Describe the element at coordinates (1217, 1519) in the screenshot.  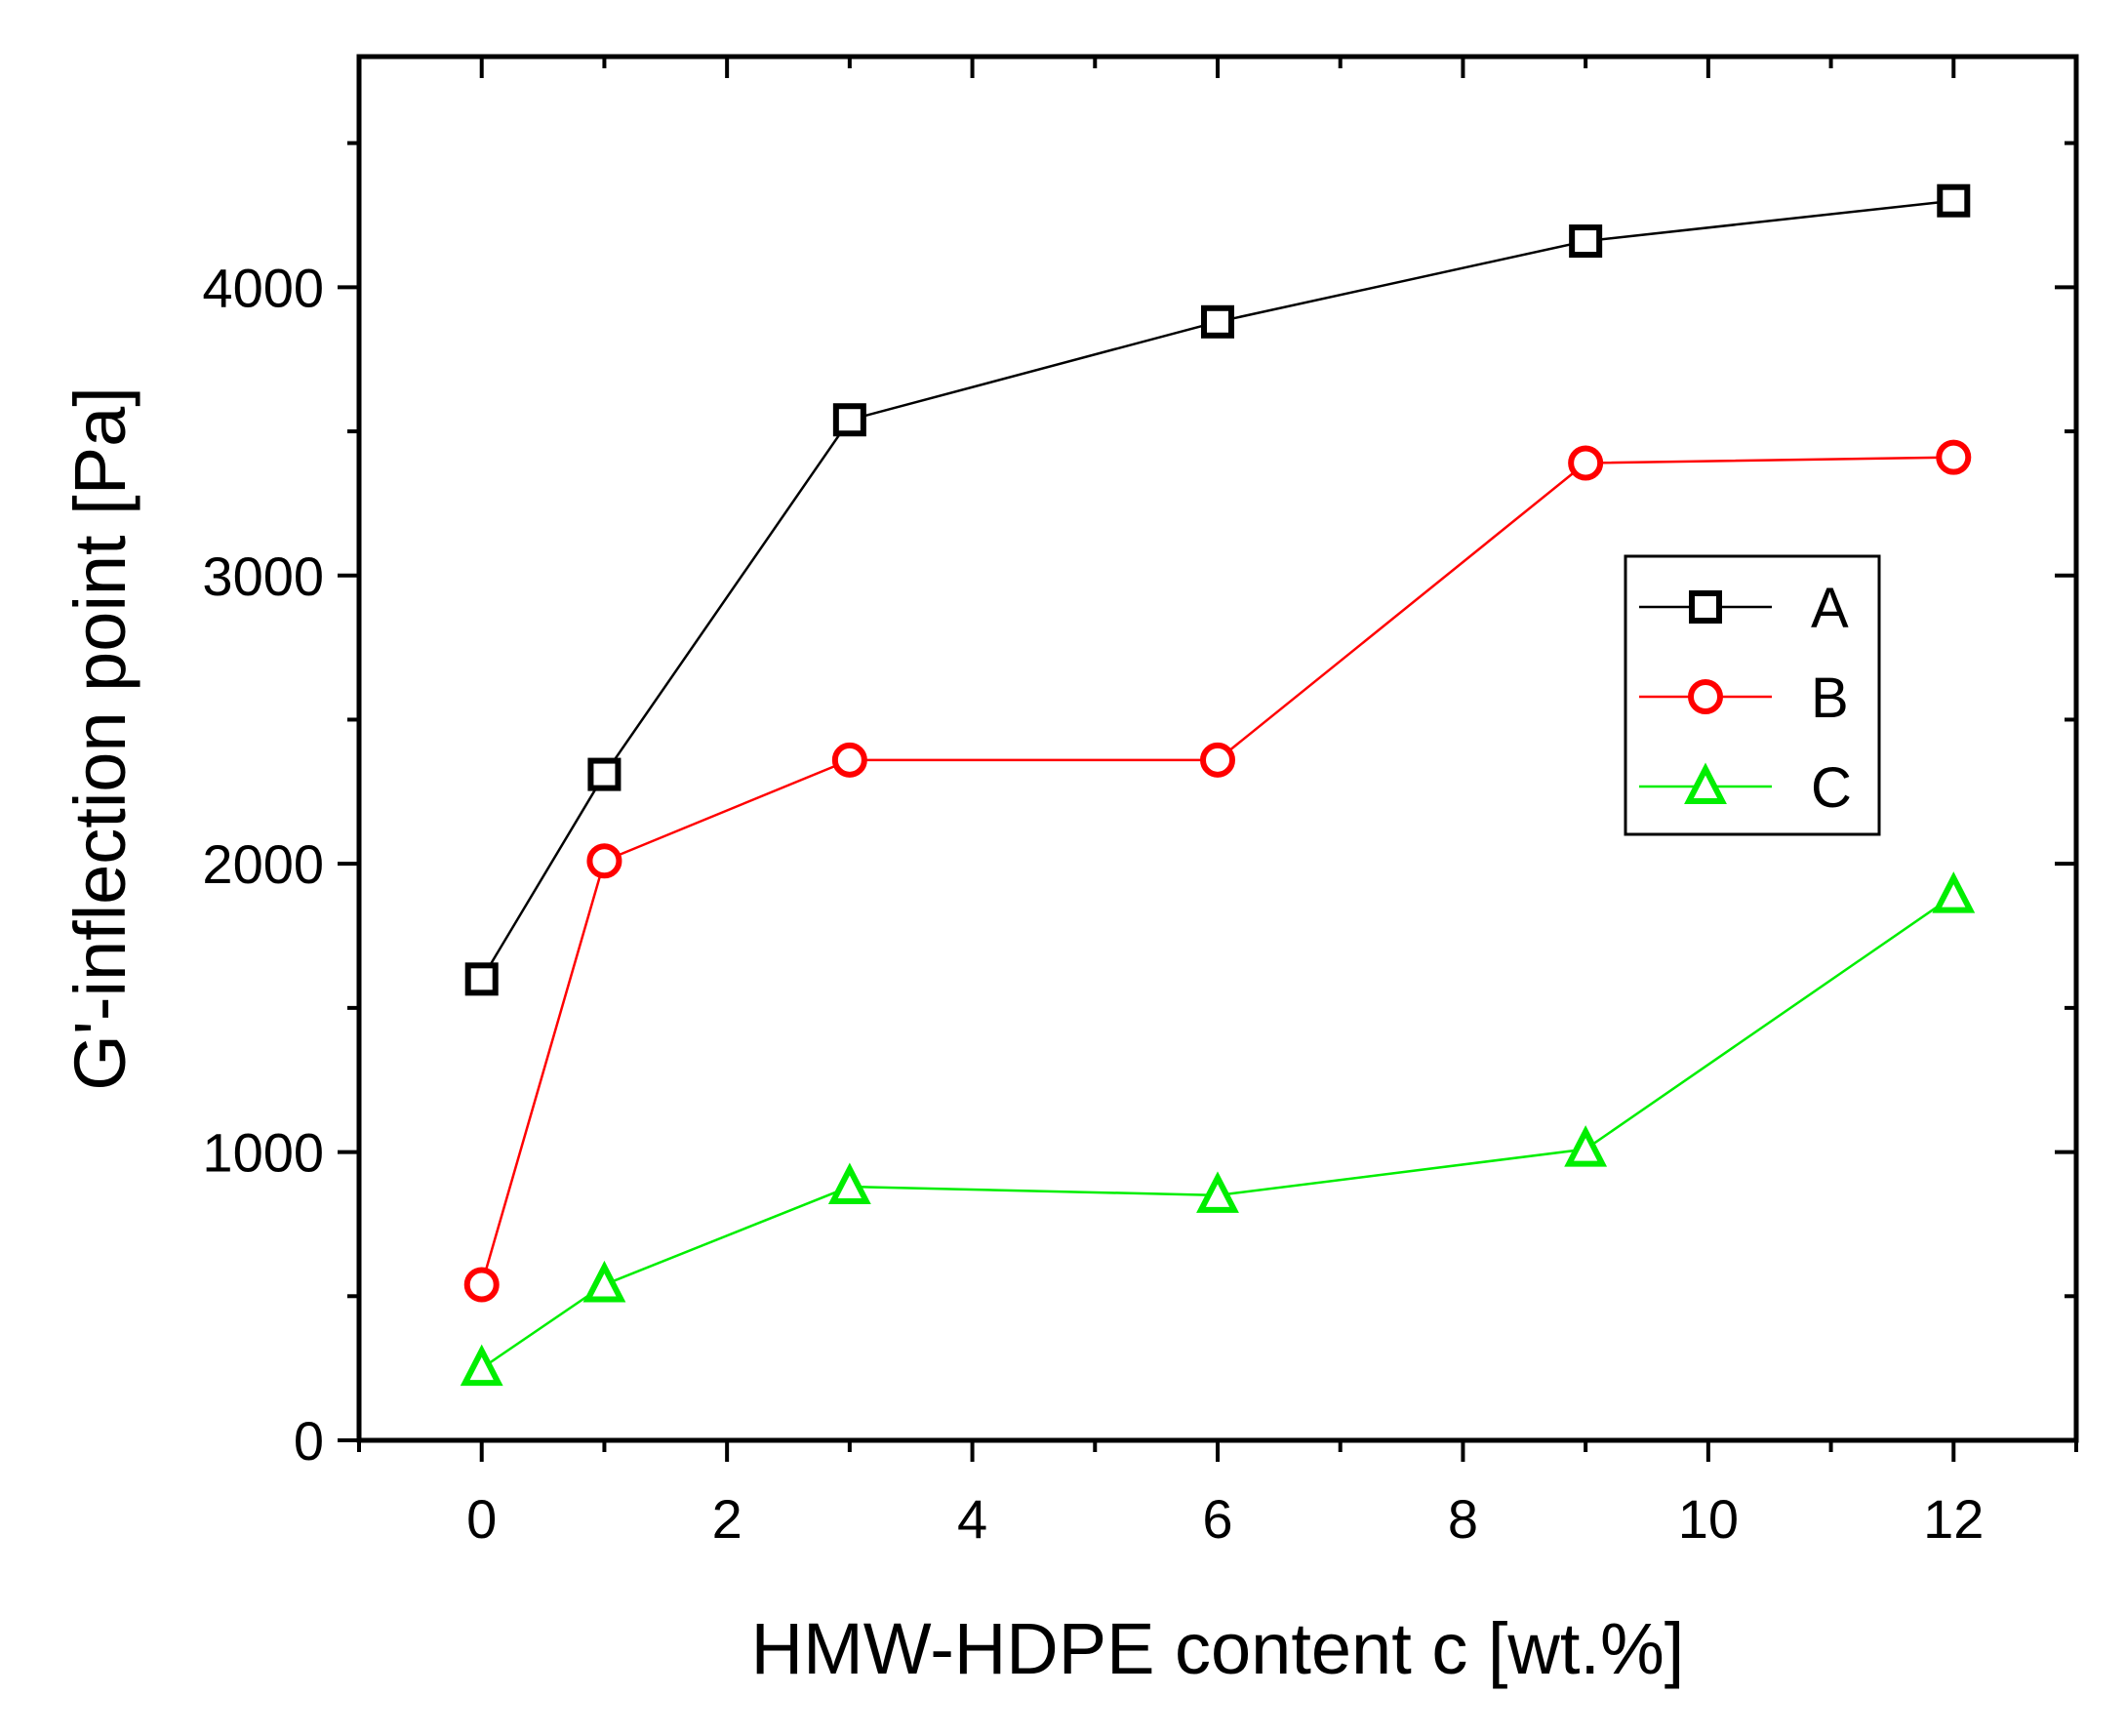
I see `x-tick-label: 6` at that location.